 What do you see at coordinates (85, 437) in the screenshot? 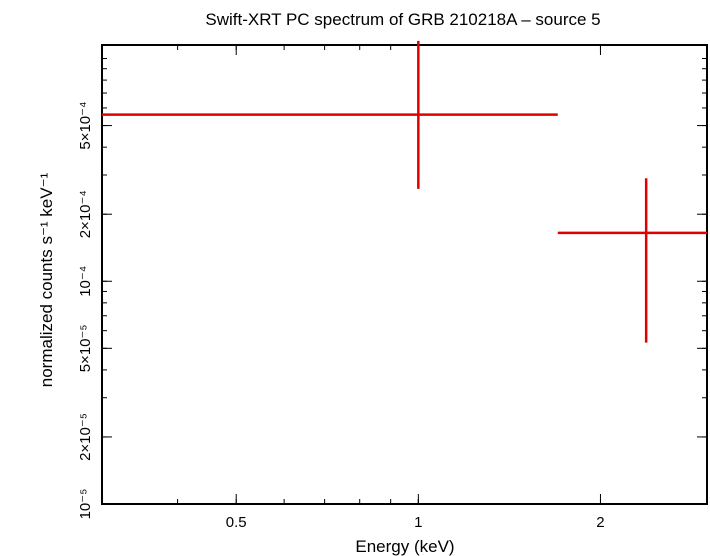
I see `y-tick-label: 2×10⁻⁵` at bounding box center [85, 437].